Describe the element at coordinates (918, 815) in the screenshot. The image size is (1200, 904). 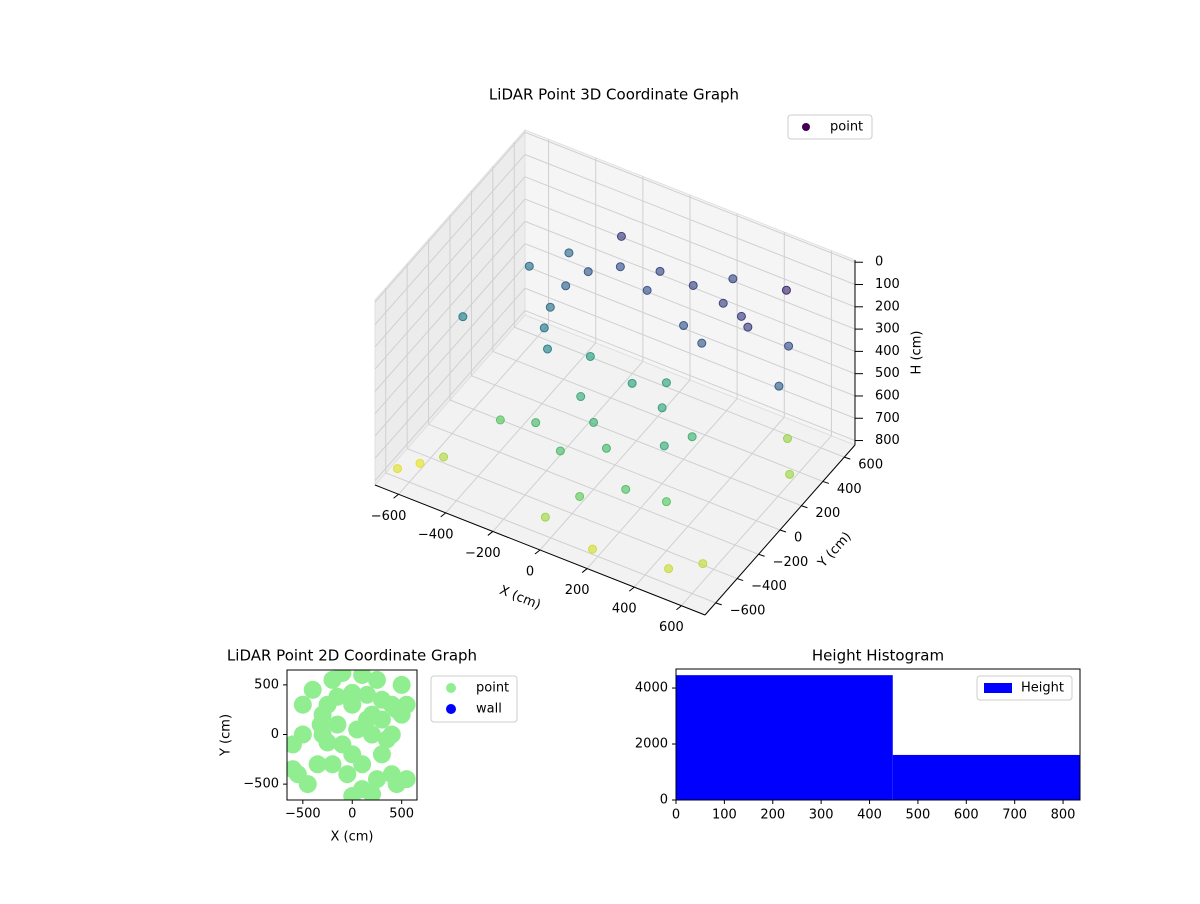
I see `x-tick-label: 500` at that location.